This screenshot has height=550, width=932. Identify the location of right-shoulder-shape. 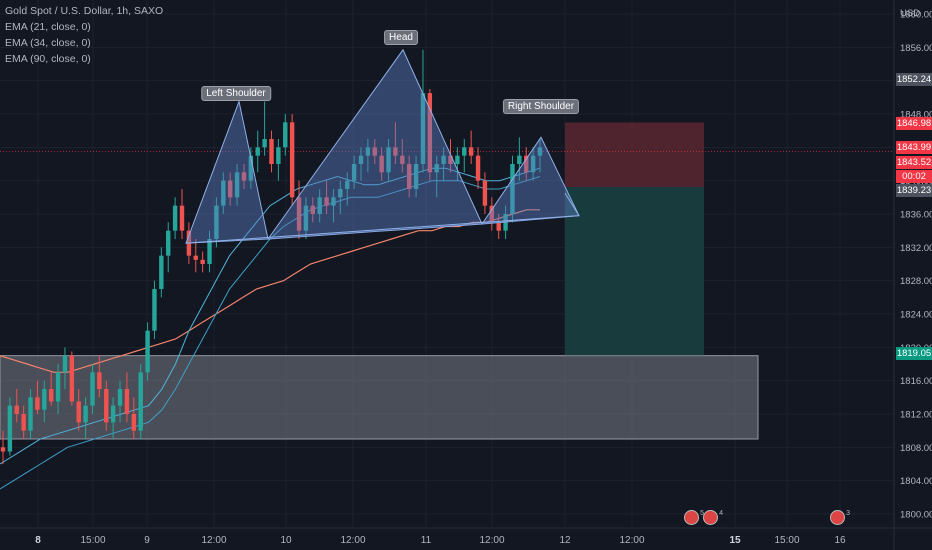
(530, 180).